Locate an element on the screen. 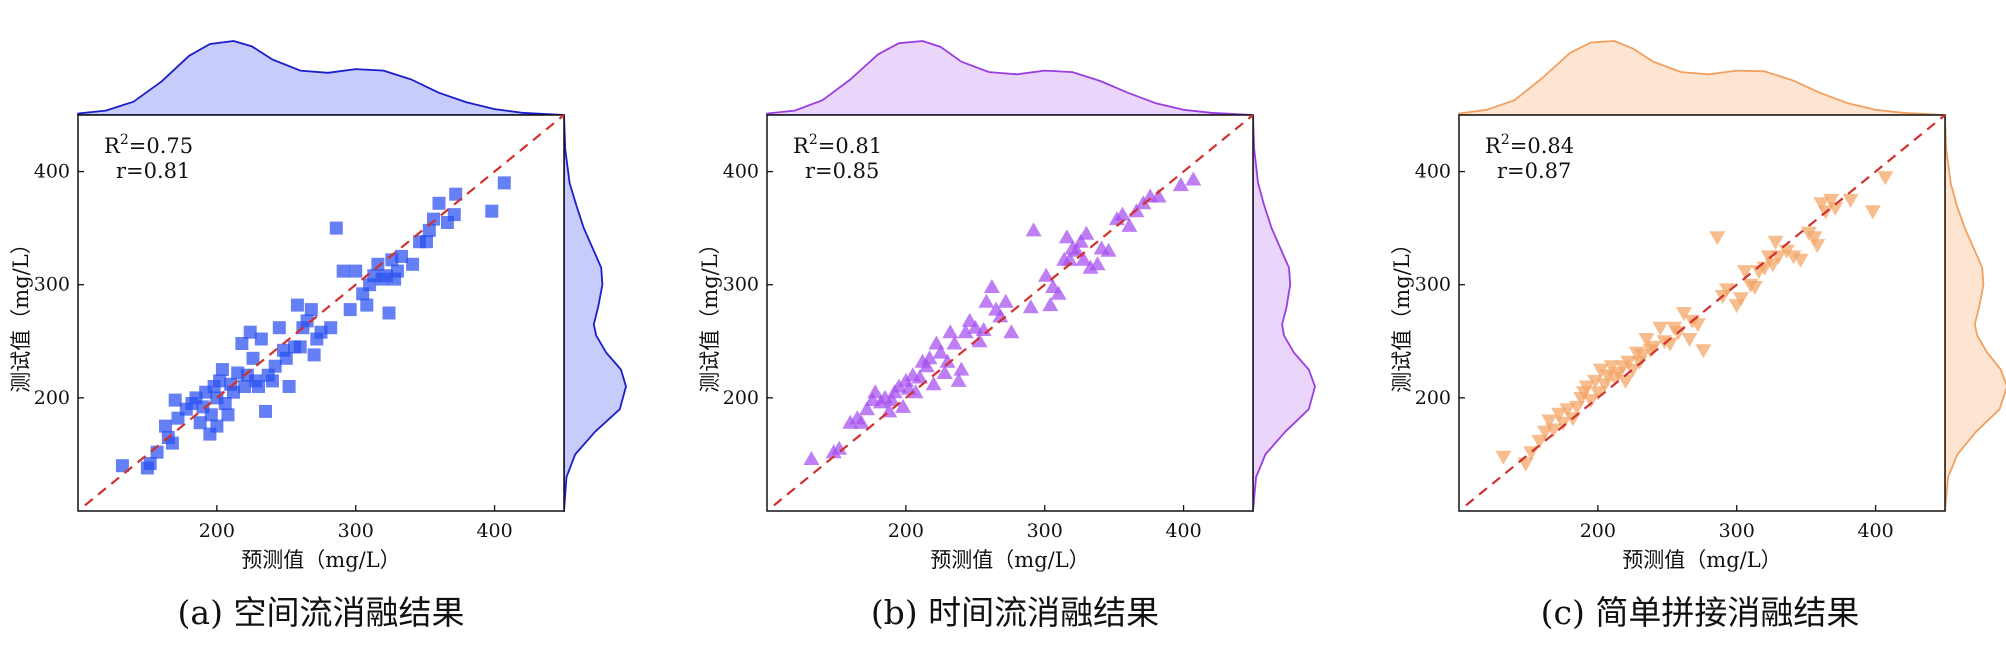 The height and width of the screenshot is (653, 2006). panel-c-x-tick-label: 200 is located at coordinates (1598, 531).